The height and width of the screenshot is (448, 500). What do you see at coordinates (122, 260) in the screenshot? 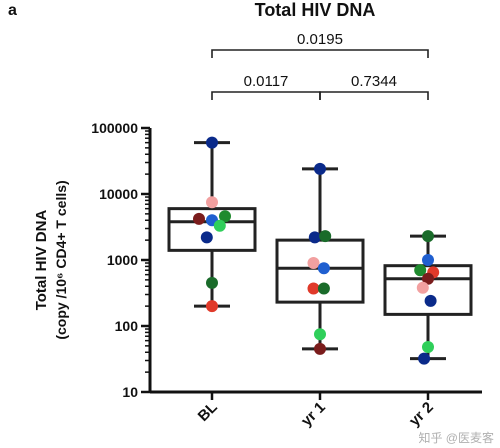
I see `y-tick-label: 1000` at bounding box center [122, 260].